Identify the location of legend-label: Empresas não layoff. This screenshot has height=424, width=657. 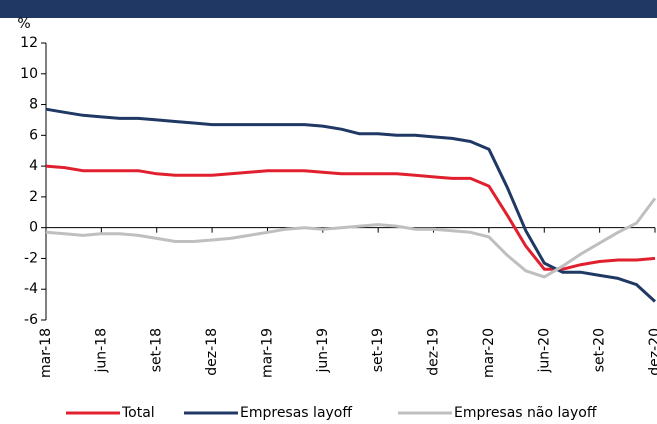
(525, 413).